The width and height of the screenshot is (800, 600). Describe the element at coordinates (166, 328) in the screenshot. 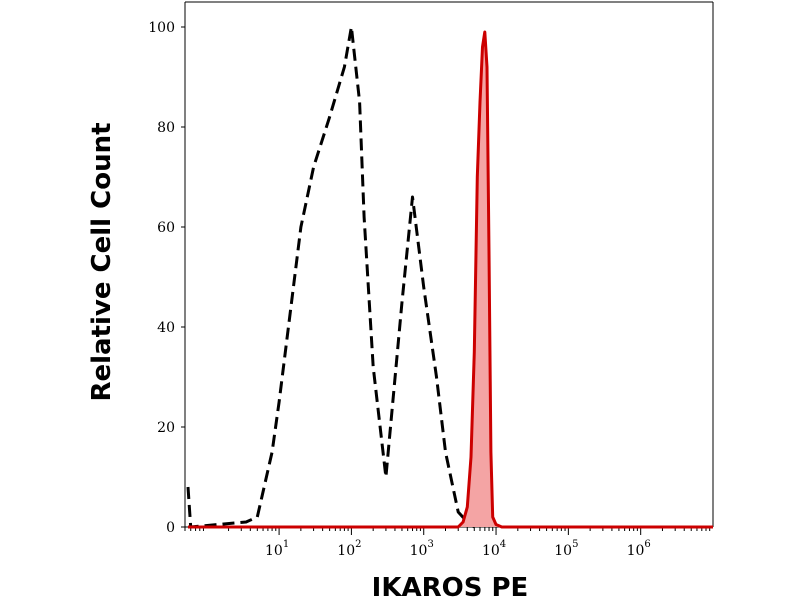

I see `y-tick-label: 40` at that location.